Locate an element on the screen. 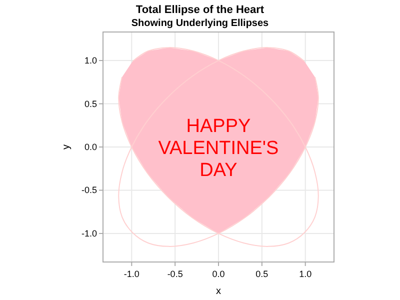 This screenshot has height=300, width=400. chart-subtitle: Showing Underlying Ellipses is located at coordinates (200, 23).